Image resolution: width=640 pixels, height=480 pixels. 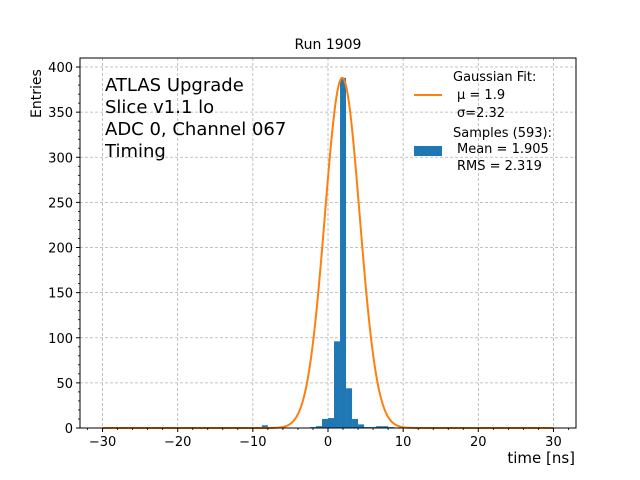 I want to click on annotation-line: Timing, so click(x=135, y=151).